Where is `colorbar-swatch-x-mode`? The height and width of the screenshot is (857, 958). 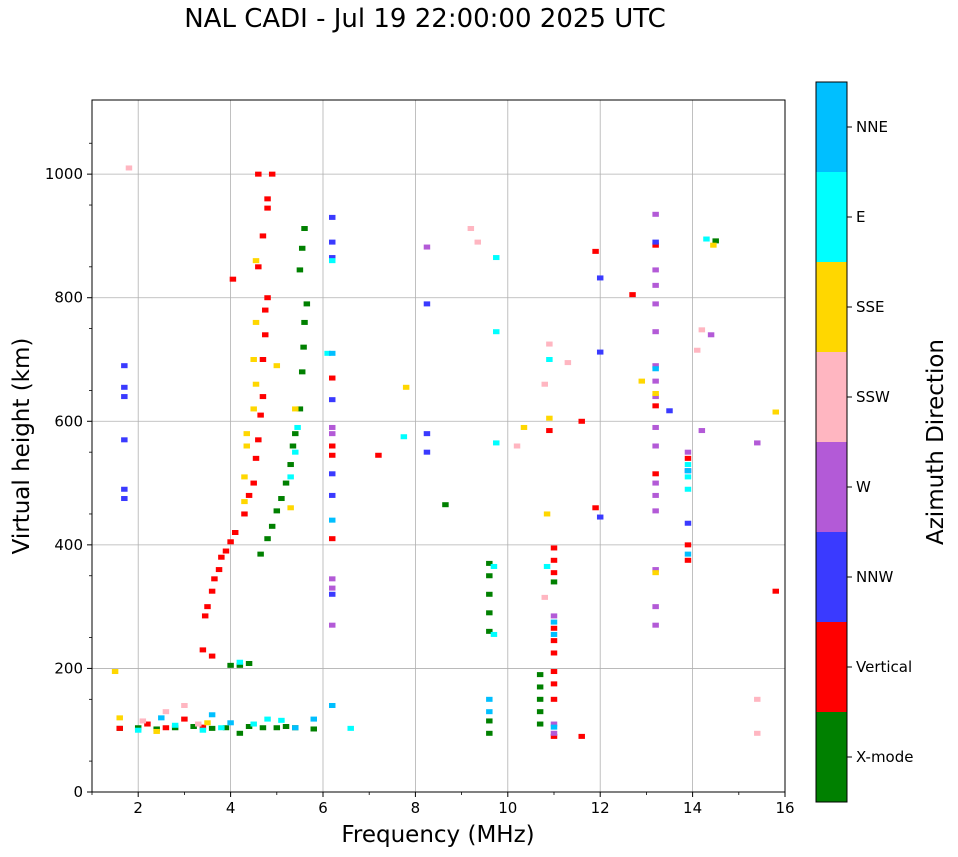
colorbar-swatch-x-mode is located at coordinates (831, 757).